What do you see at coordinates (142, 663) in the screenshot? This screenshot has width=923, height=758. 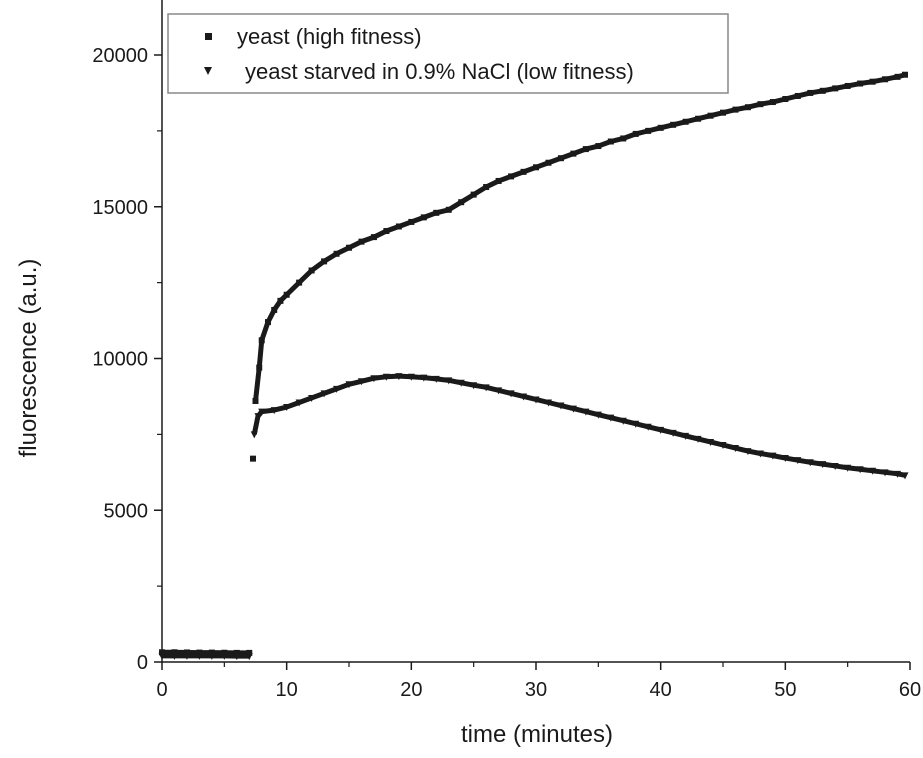 I see `y-tick-label: 0` at bounding box center [142, 663].